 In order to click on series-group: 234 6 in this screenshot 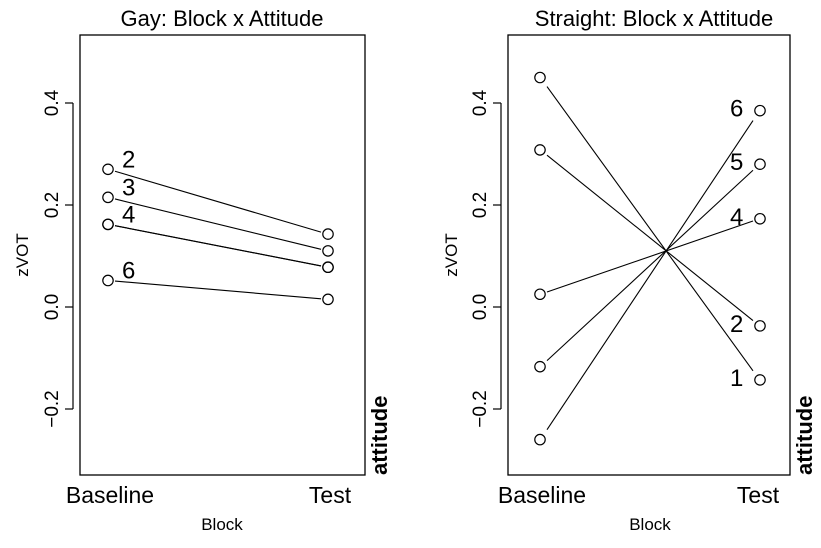, I will do `click(218, 226)`.